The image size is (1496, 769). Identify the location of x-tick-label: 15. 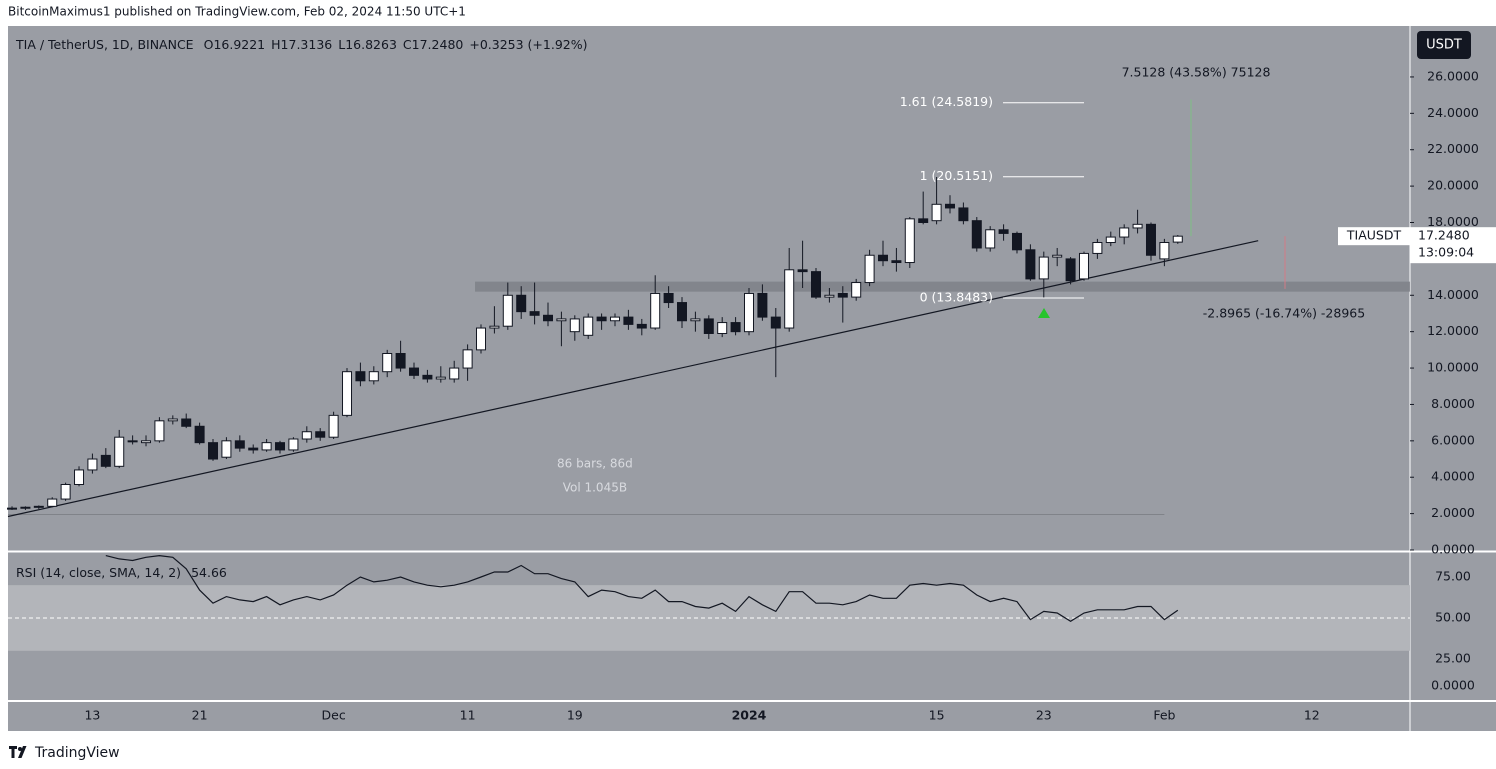
(937, 715).